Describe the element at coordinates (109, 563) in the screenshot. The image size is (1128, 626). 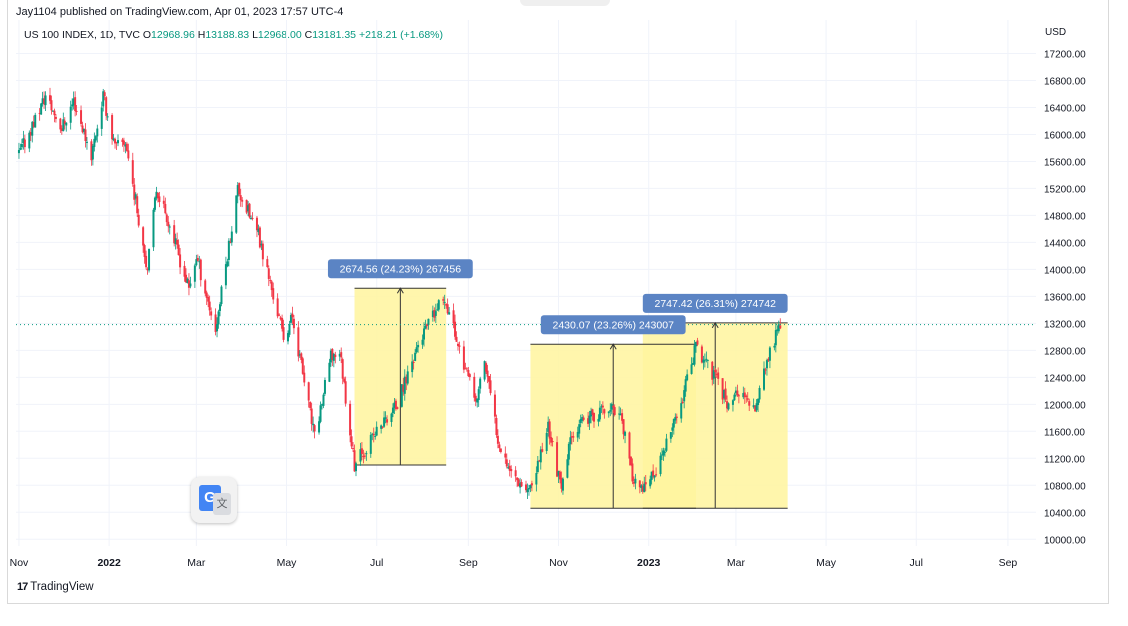
I see `x-tick-label: 2022` at that location.